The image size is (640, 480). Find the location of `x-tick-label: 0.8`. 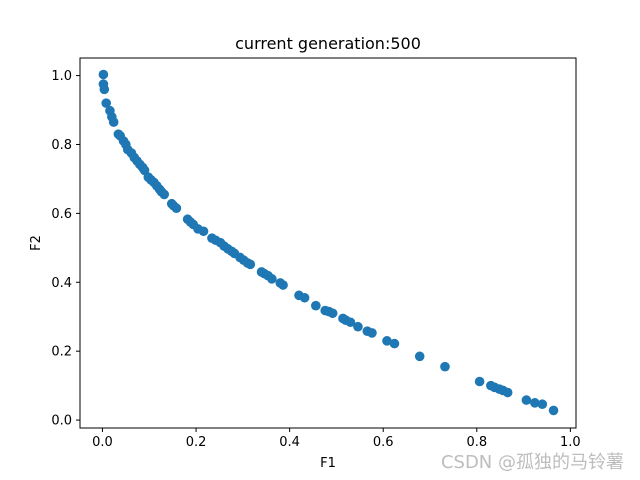

x-tick-label: 0.8 is located at coordinates (476, 442).